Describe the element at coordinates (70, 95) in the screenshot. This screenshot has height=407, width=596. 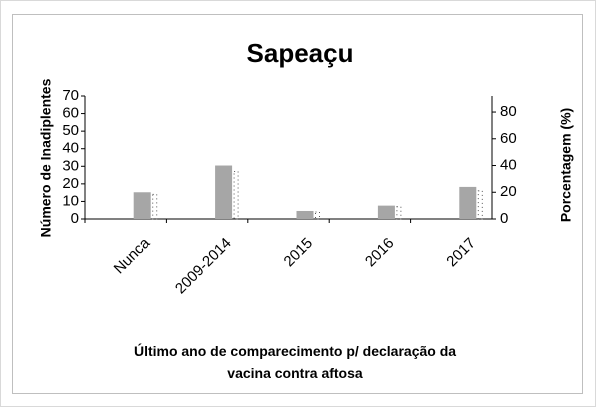
I see `y-tick-label: 70` at that location.